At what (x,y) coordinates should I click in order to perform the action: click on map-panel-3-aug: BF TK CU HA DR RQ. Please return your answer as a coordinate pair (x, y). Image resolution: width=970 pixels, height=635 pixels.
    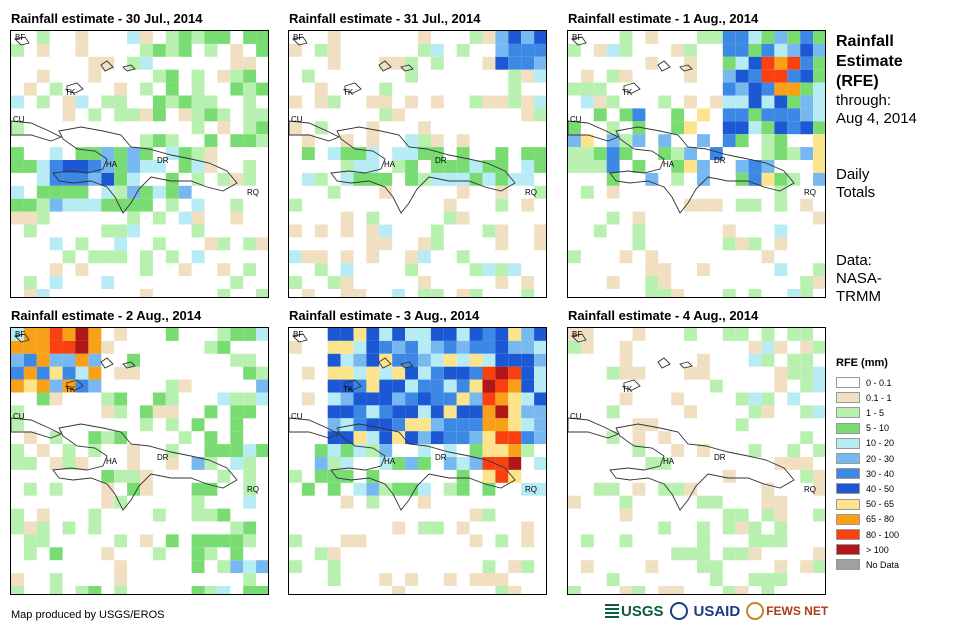
    Looking at the image, I should click on (417, 461).